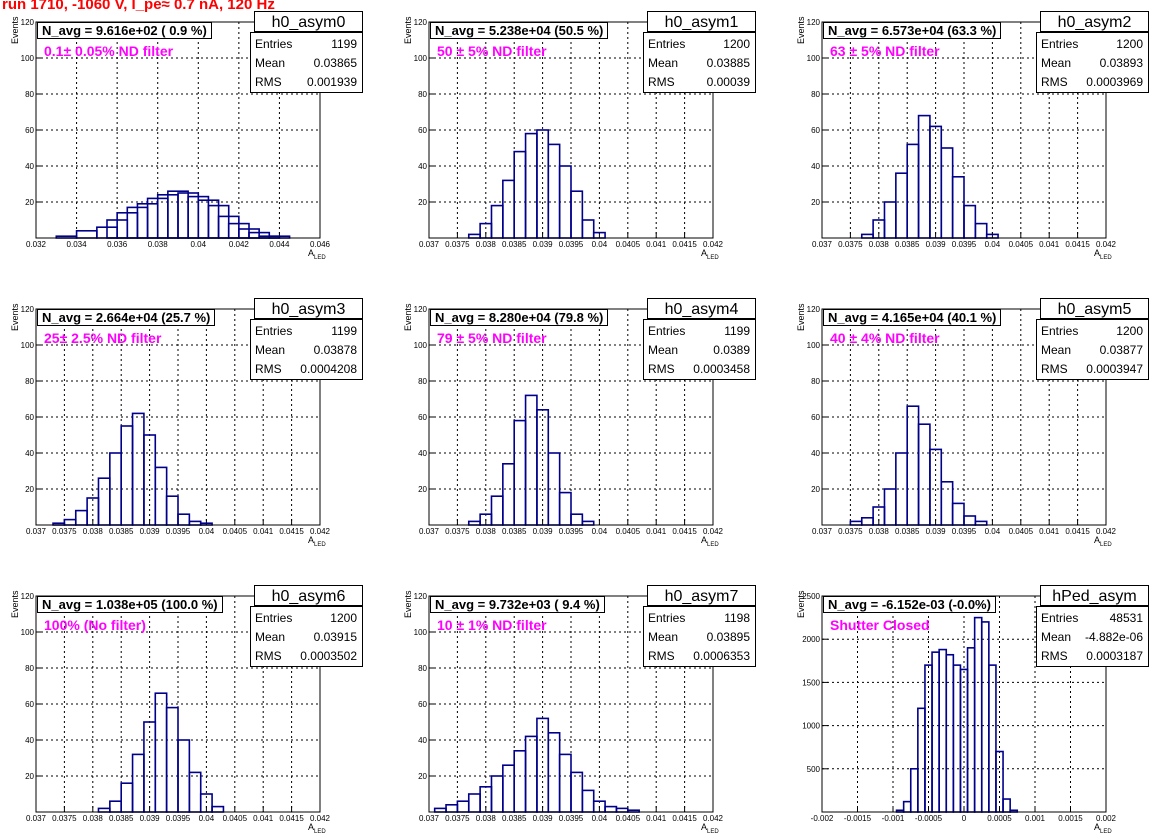 The width and height of the screenshot is (1149, 835). Describe the element at coordinates (328, 656) in the screenshot. I see `stats-value-rms: 0.0003502` at that location.